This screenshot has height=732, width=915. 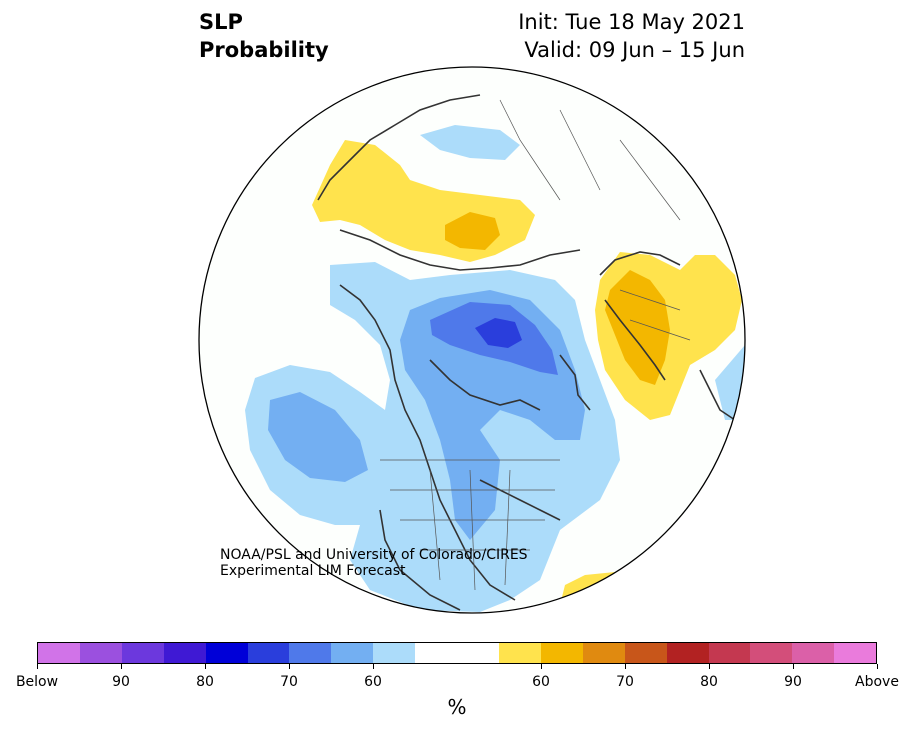 What do you see at coordinates (457, 707) in the screenshot?
I see `colorbar-unit: %` at bounding box center [457, 707].